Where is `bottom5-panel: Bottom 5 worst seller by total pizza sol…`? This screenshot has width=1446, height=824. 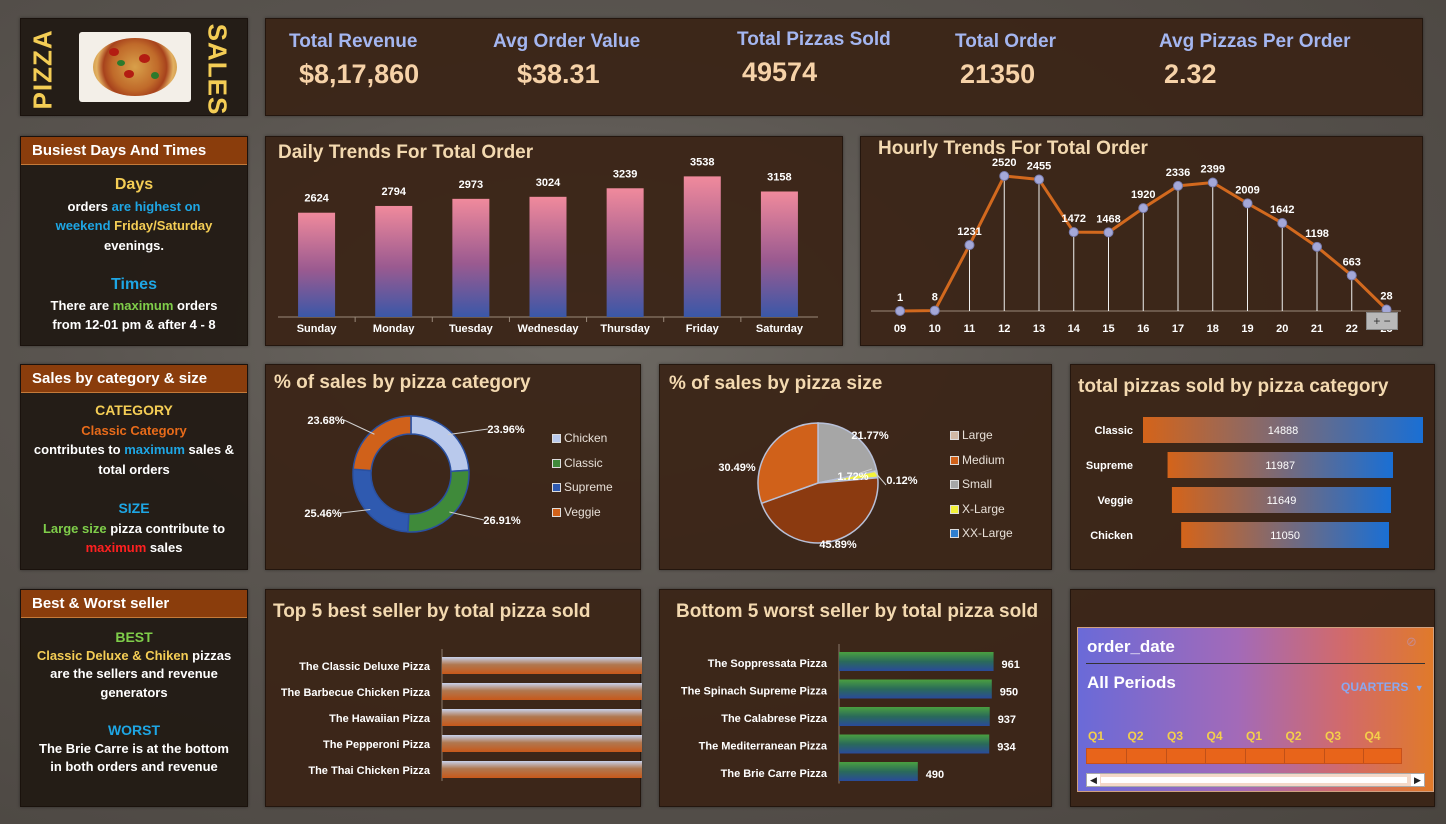 bottom5-panel: Bottom 5 worst seller by total pizza sol… is located at coordinates (855, 698).